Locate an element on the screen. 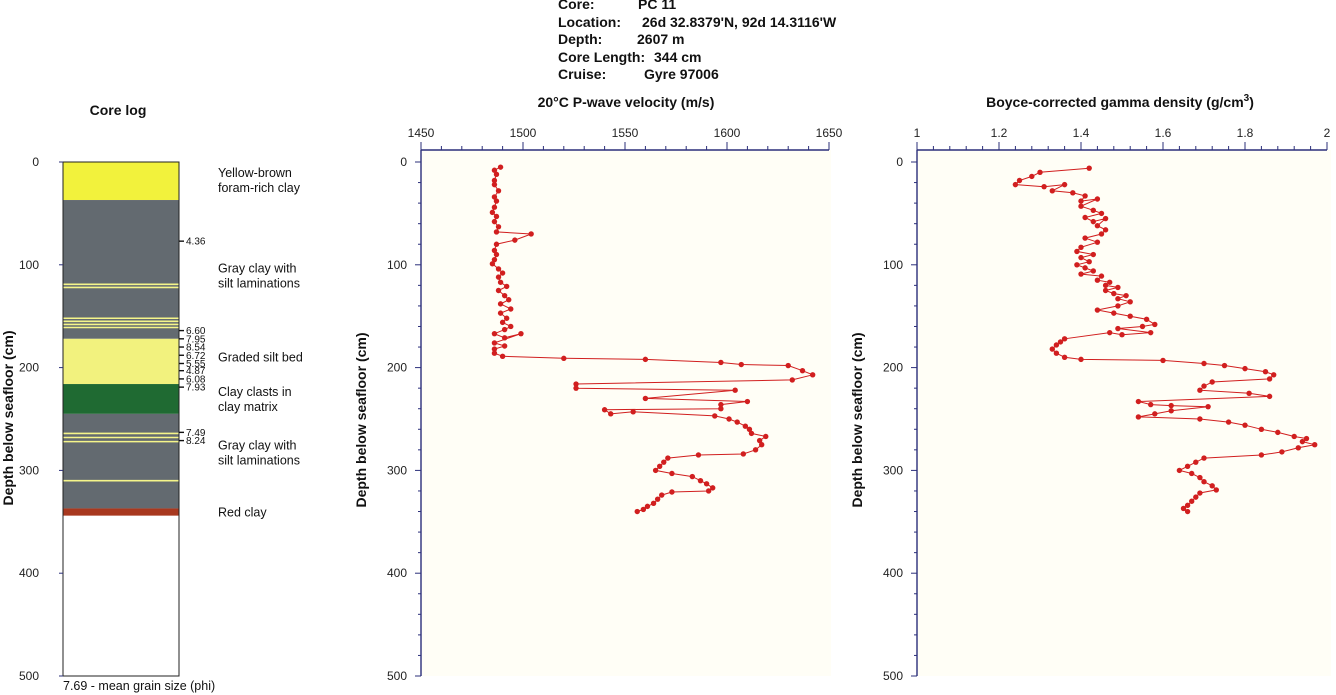 The height and width of the screenshot is (695, 1336). depth-value: 2607 m is located at coordinates (661, 39).